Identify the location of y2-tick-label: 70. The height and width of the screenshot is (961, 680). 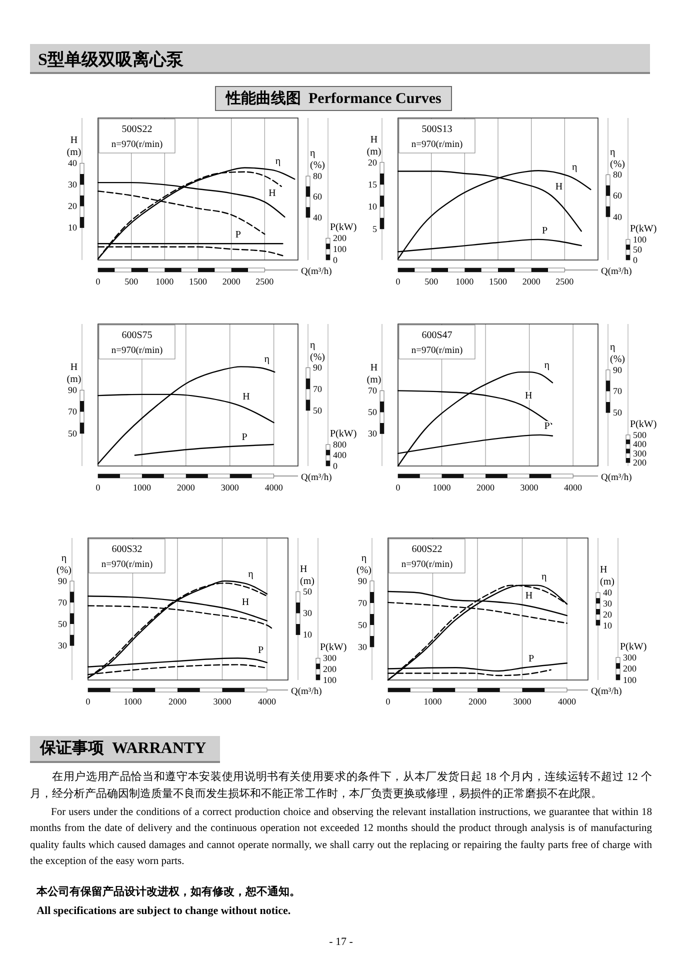
(617, 391).